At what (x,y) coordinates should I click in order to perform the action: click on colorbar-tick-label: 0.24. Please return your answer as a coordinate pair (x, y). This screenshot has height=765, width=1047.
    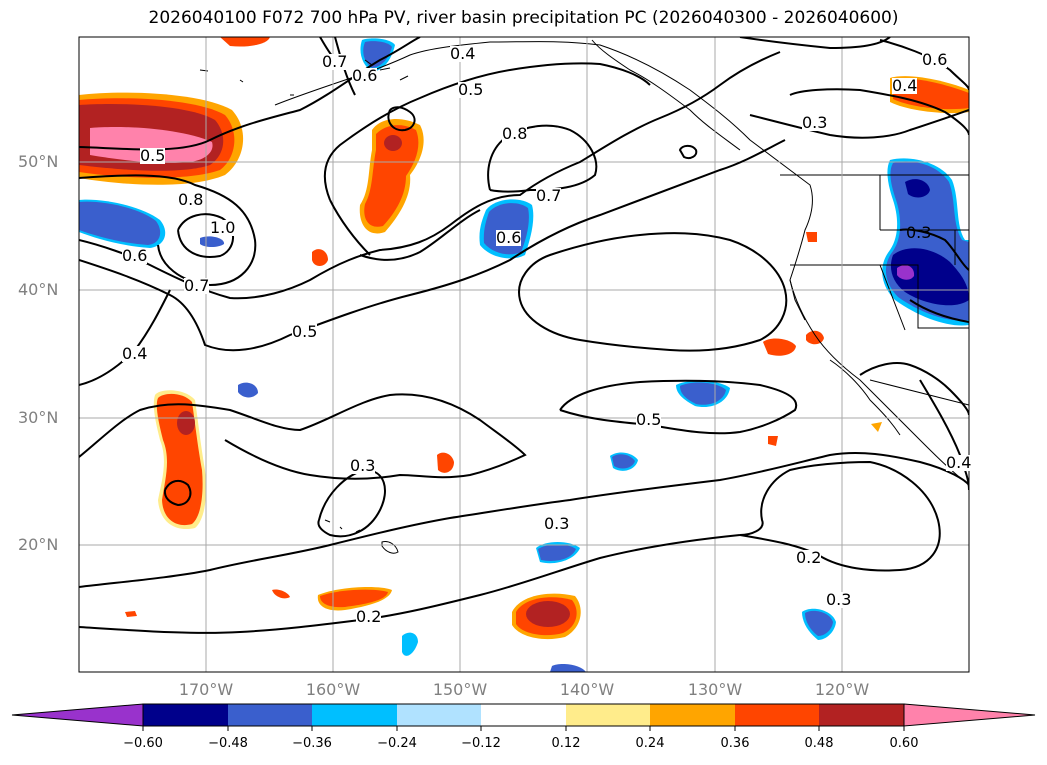
    Looking at the image, I should click on (650, 743).